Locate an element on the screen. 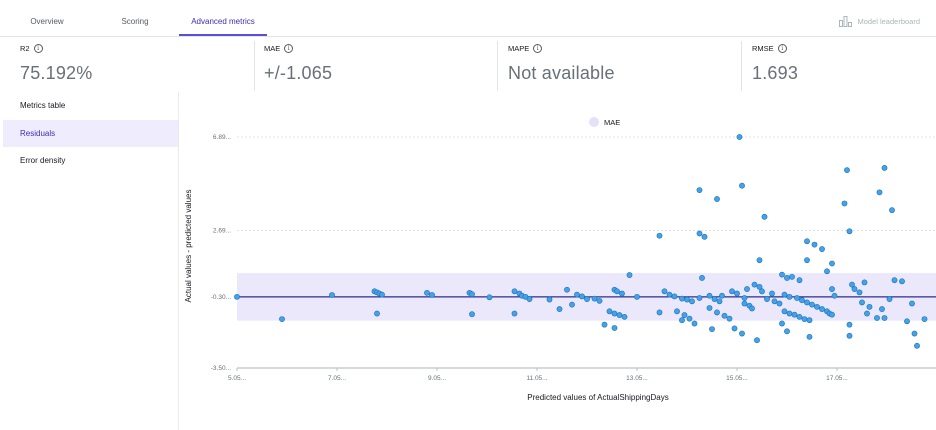 The image size is (936, 430). y-axis-title: Actual values - predicted values is located at coordinates (188, 246).